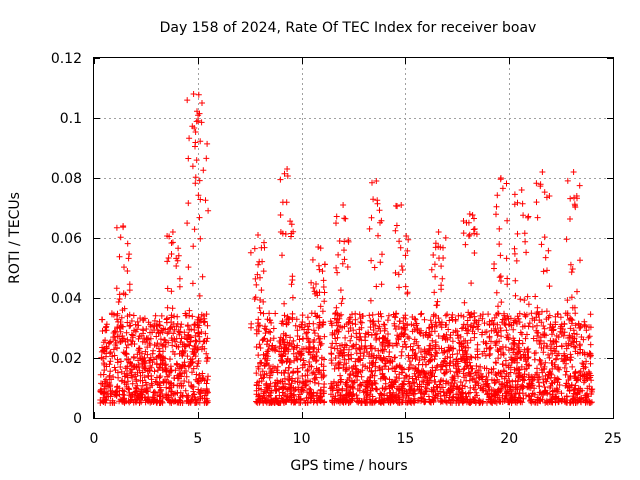 The image size is (640, 480). Describe the element at coordinates (77, 419) in the screenshot. I see `y-tick-label: 0` at that location.